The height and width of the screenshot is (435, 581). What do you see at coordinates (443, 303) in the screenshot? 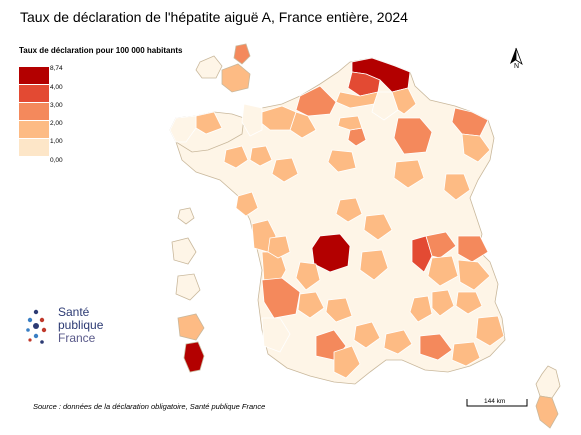
I see `dept-drome` at bounding box center [443, 303].